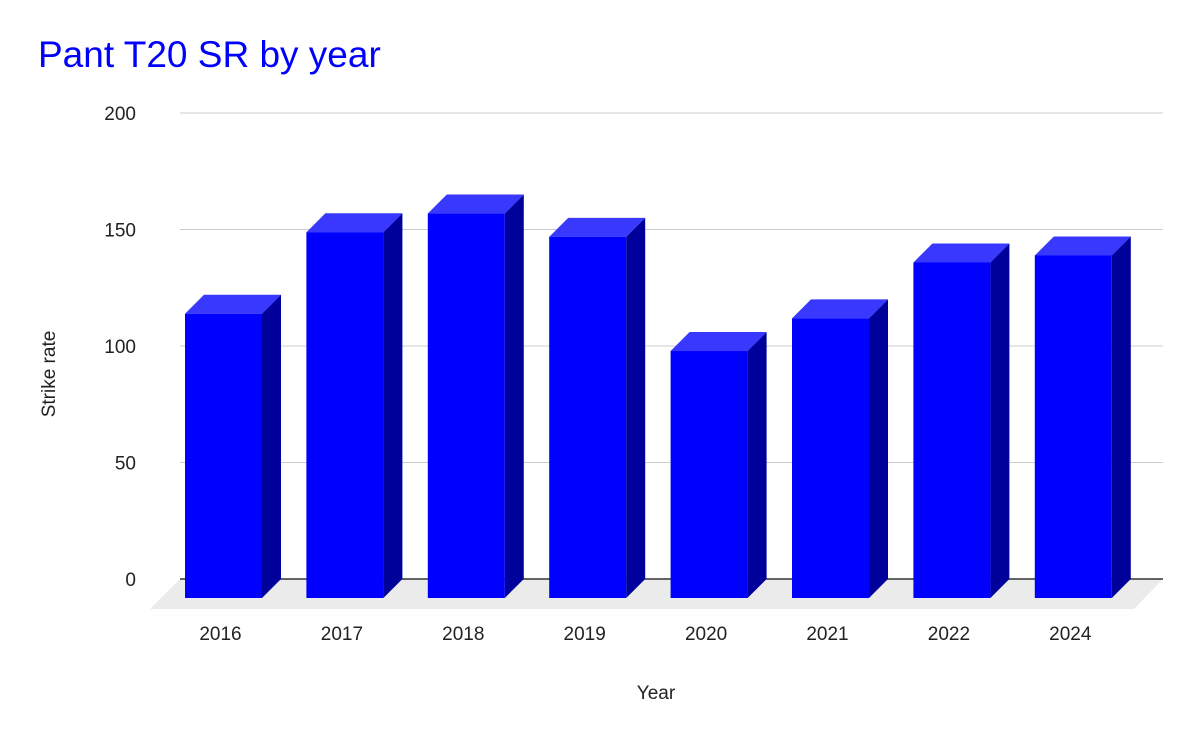  I want to click on x-tick-label: 2017, so click(342, 634).